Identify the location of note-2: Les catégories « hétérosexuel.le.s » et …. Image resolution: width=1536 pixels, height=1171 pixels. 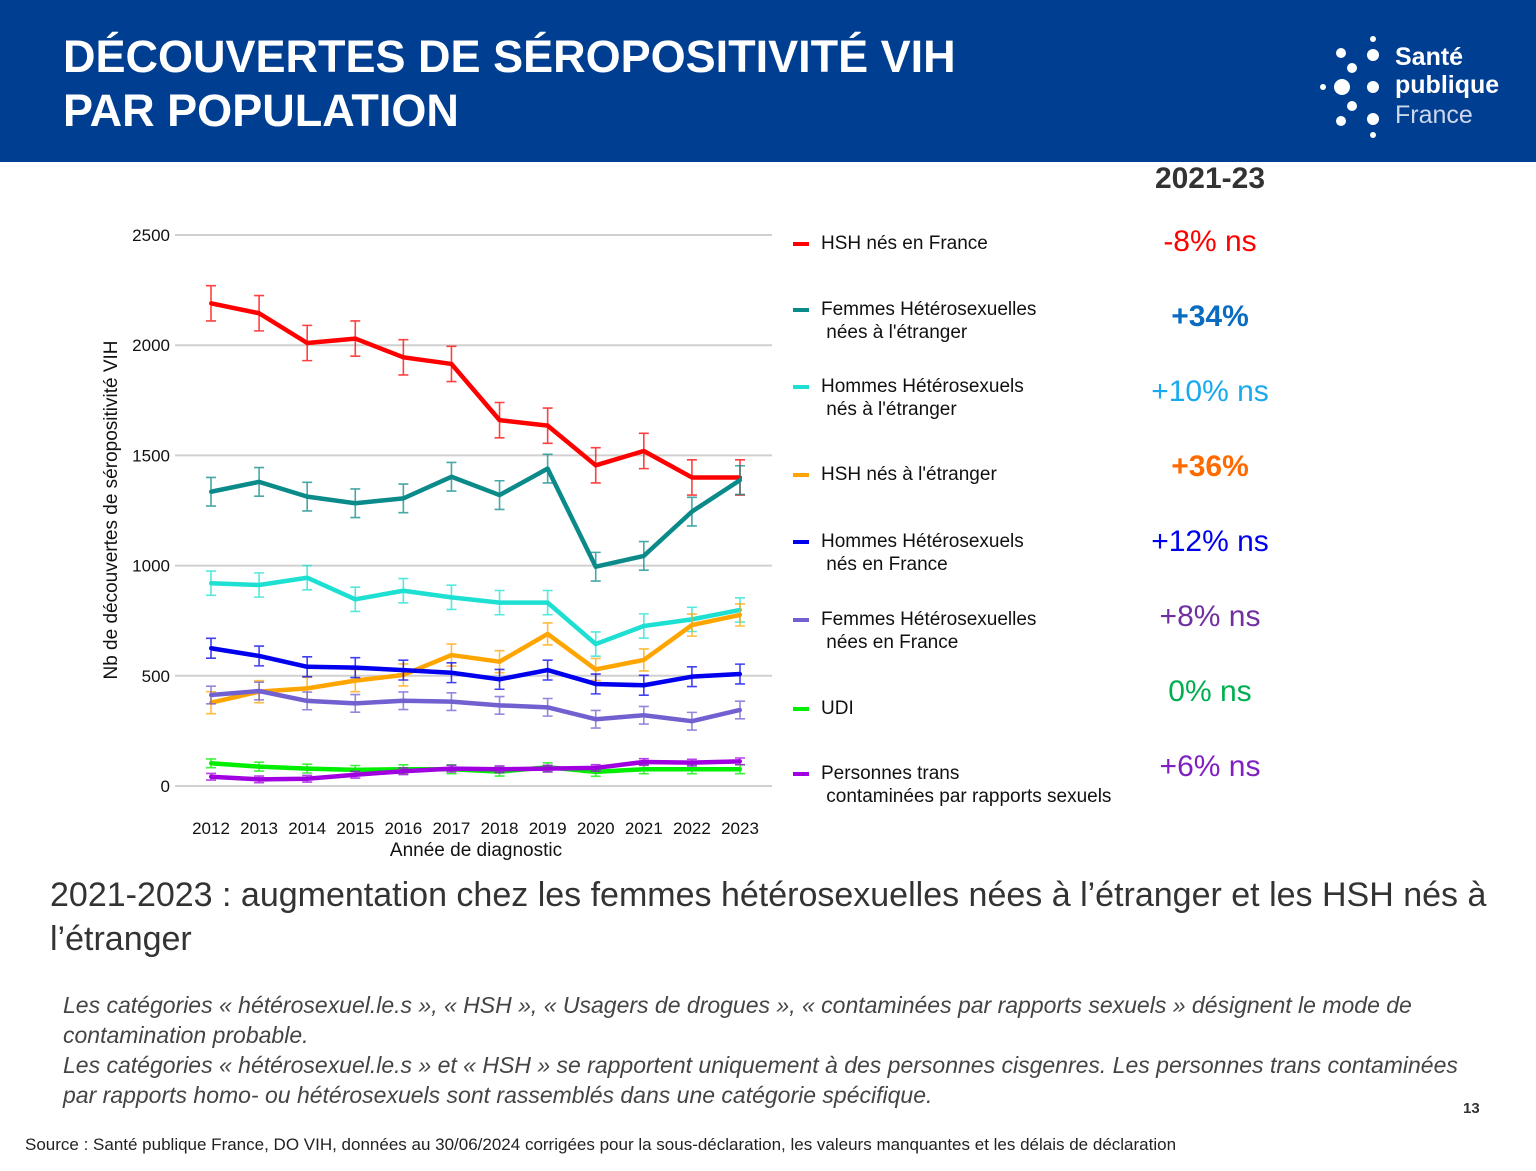
(760, 1080).